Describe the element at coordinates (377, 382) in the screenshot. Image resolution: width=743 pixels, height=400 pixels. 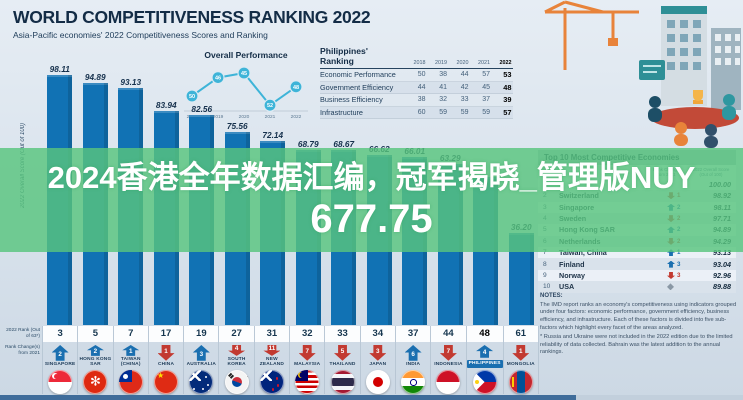
I see `jp-flag-icon` at that location.